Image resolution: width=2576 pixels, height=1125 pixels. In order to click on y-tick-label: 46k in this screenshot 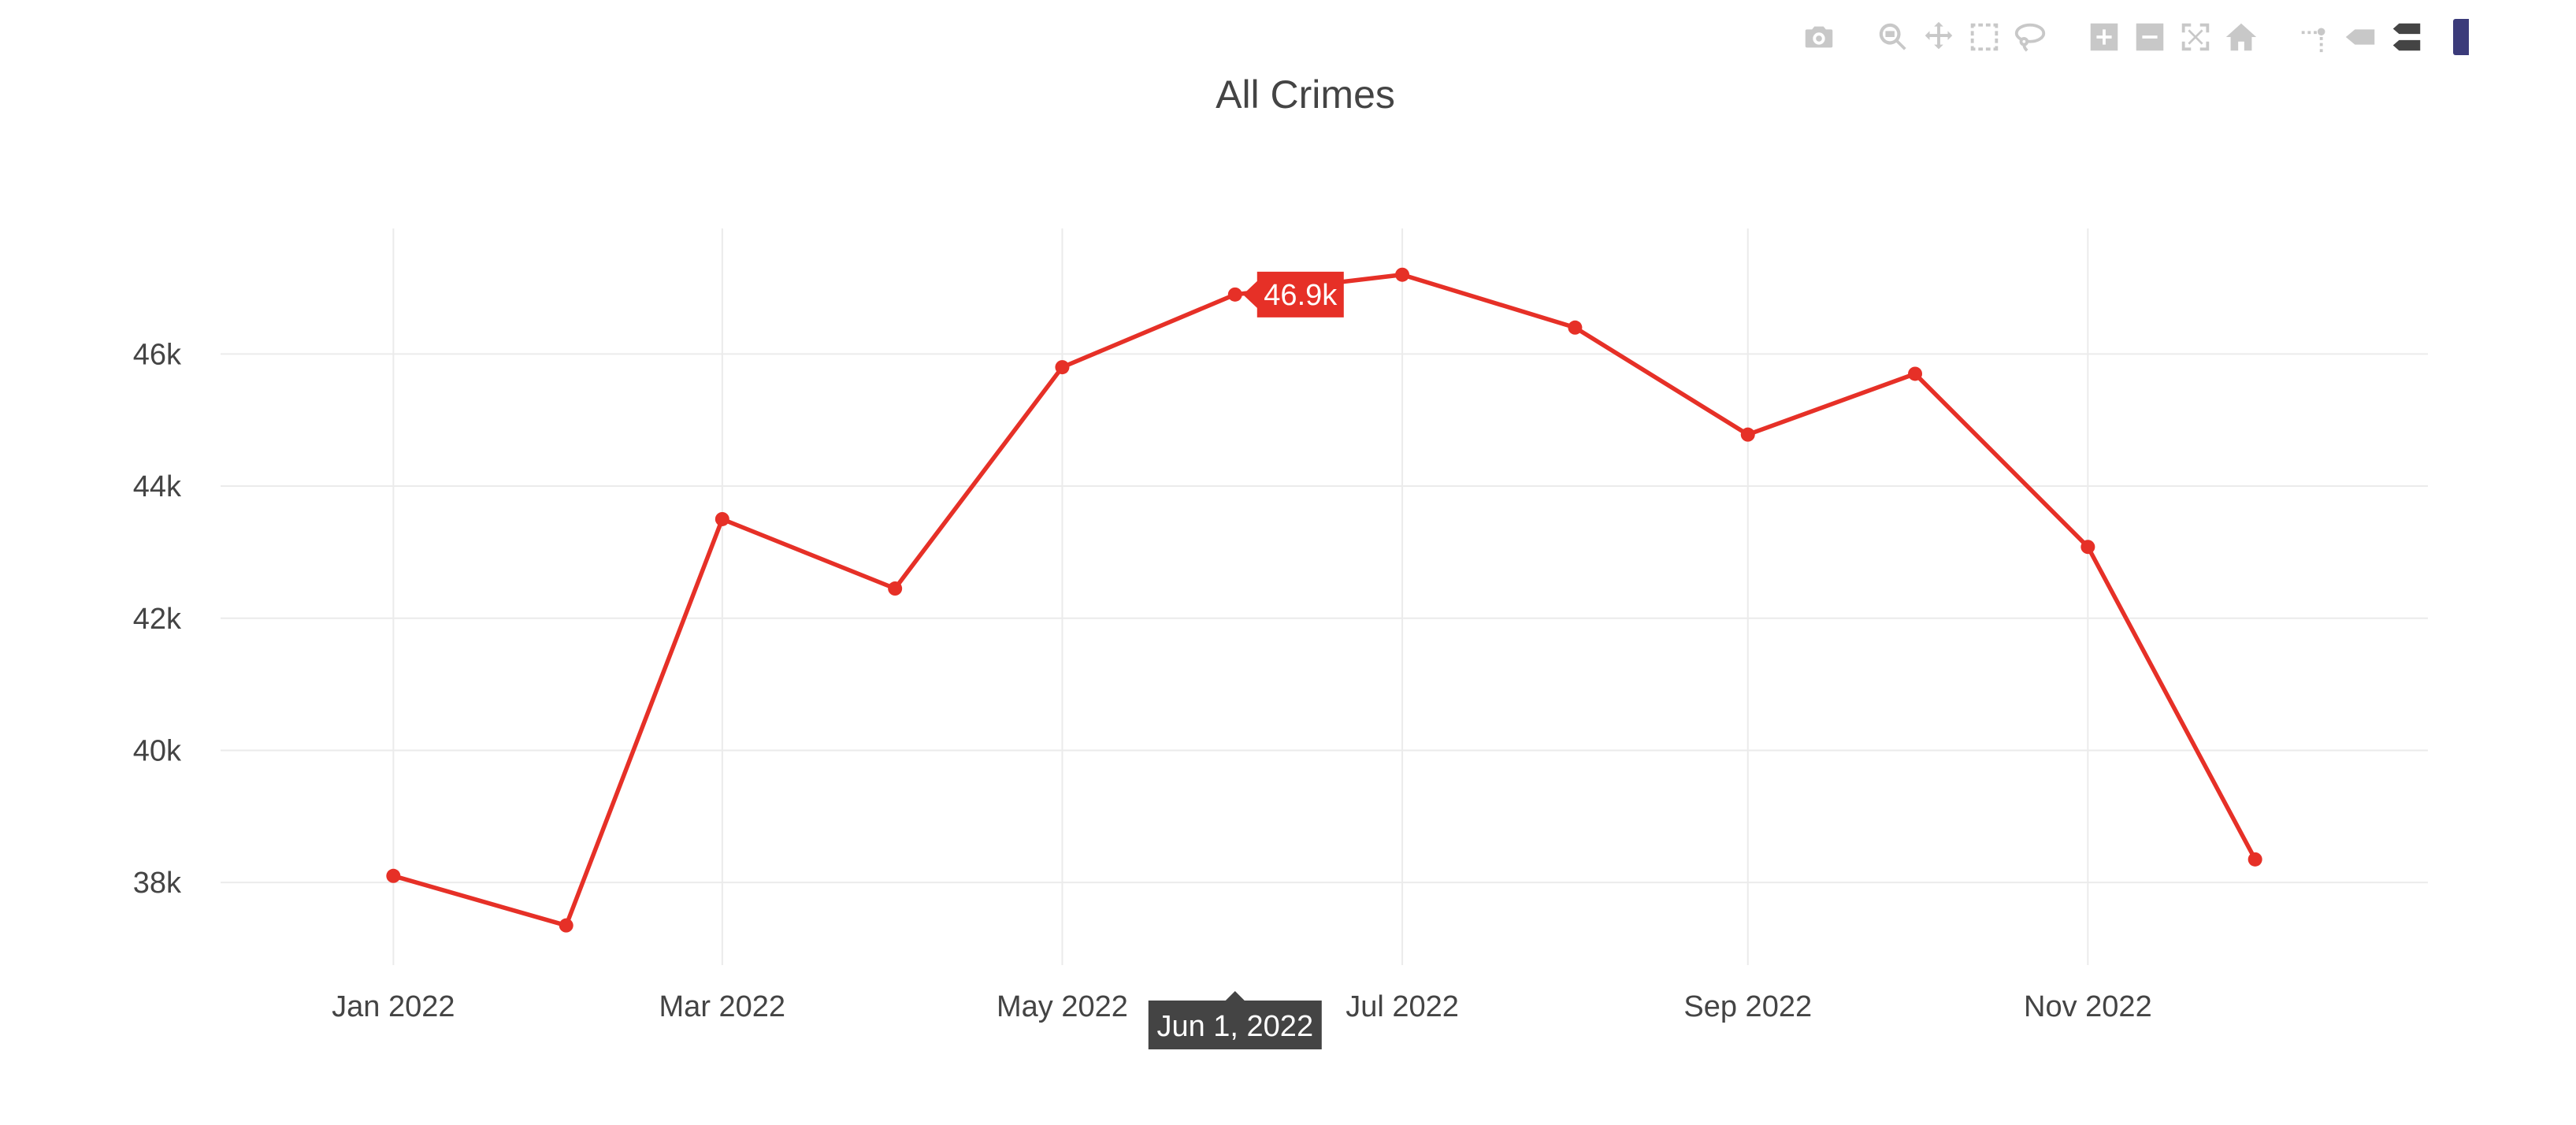, I will do `click(157, 354)`.